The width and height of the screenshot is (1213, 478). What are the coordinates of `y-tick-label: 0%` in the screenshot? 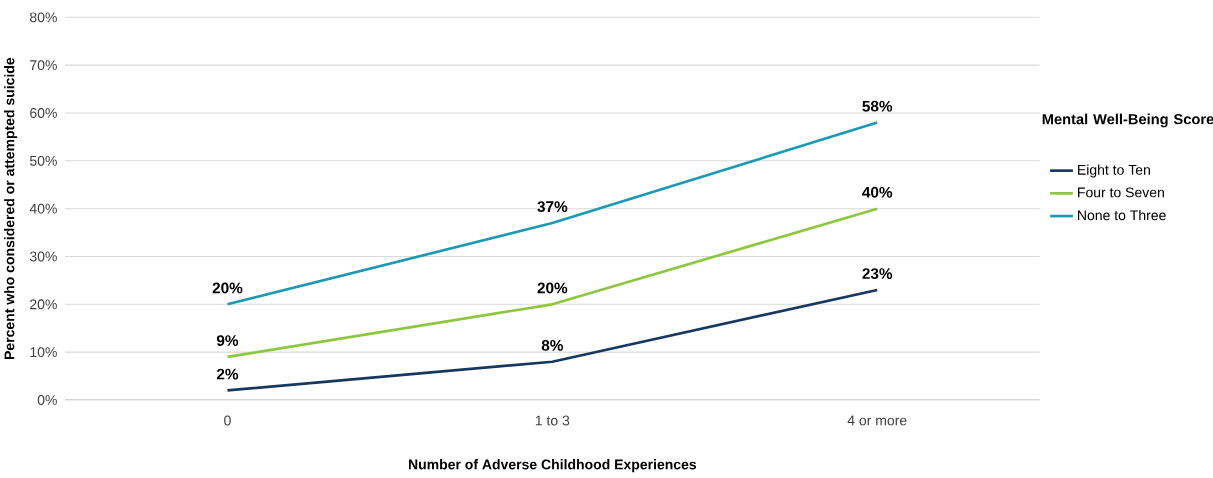 It's located at (47, 400).